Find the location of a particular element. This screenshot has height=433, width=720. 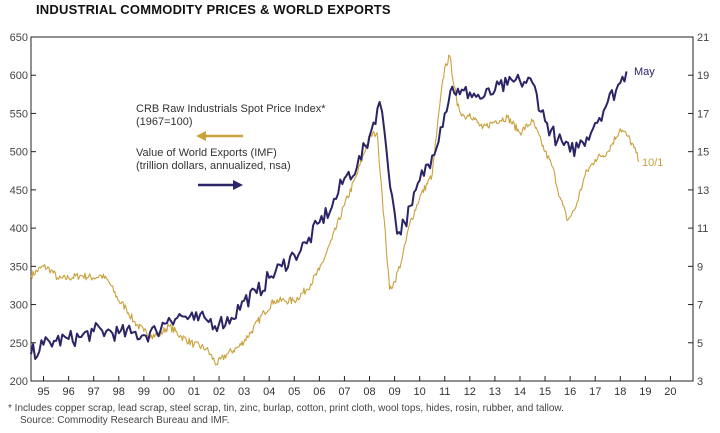

x-axis-tick-label: 95 is located at coordinates (43, 392).